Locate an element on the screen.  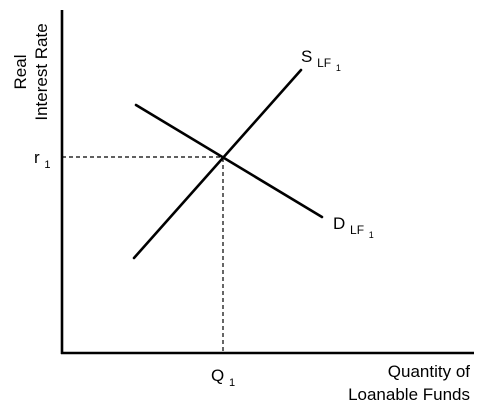
demand-label-main: D is located at coordinates (339, 223).